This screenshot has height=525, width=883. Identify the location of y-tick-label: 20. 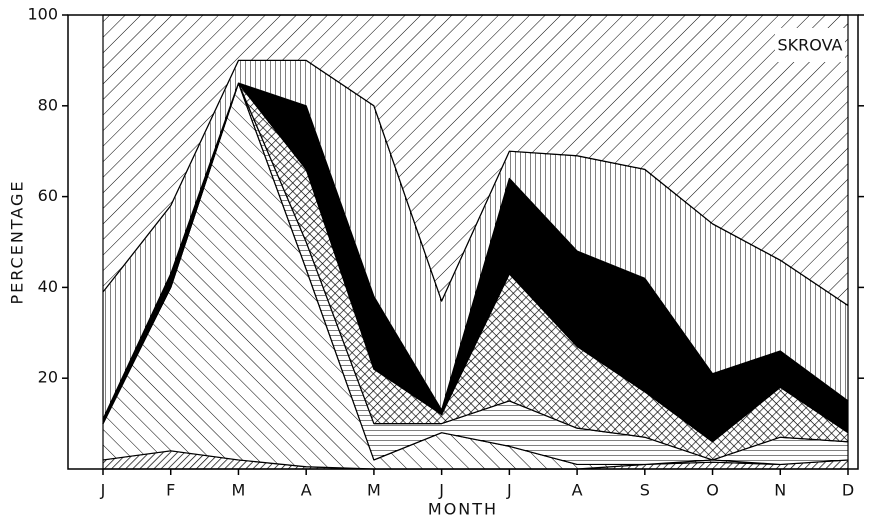
(48, 377).